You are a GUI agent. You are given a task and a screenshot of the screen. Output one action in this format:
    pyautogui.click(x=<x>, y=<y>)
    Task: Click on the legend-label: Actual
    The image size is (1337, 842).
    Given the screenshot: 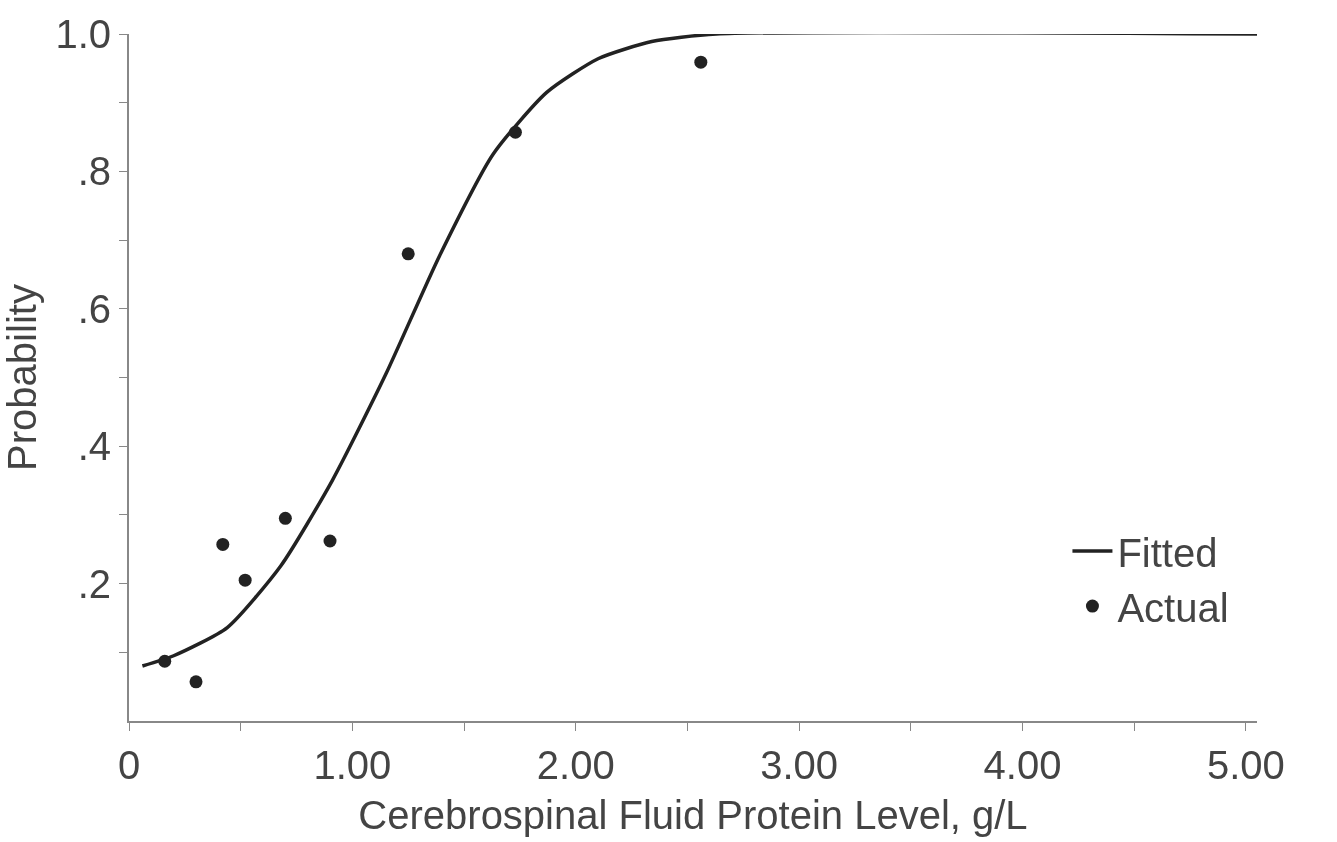 What is the action you would take?
    pyautogui.click(x=1173, y=607)
    